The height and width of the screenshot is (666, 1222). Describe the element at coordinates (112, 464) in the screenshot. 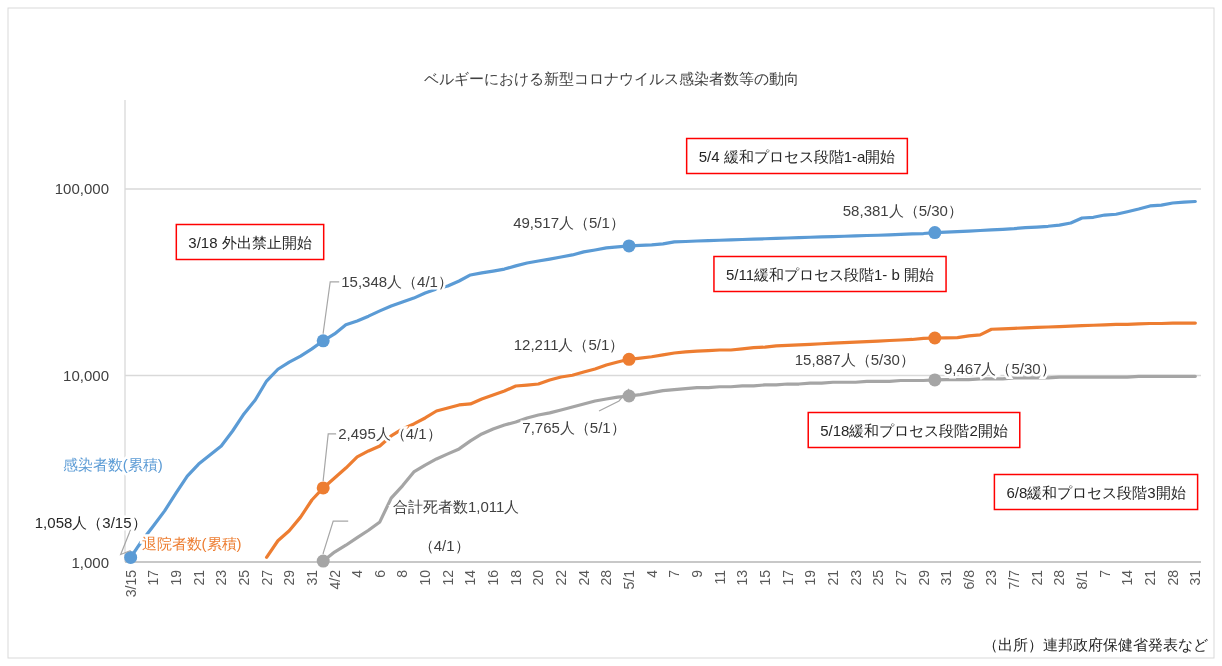

I see `series-label: 感染者数(累積)` at that location.